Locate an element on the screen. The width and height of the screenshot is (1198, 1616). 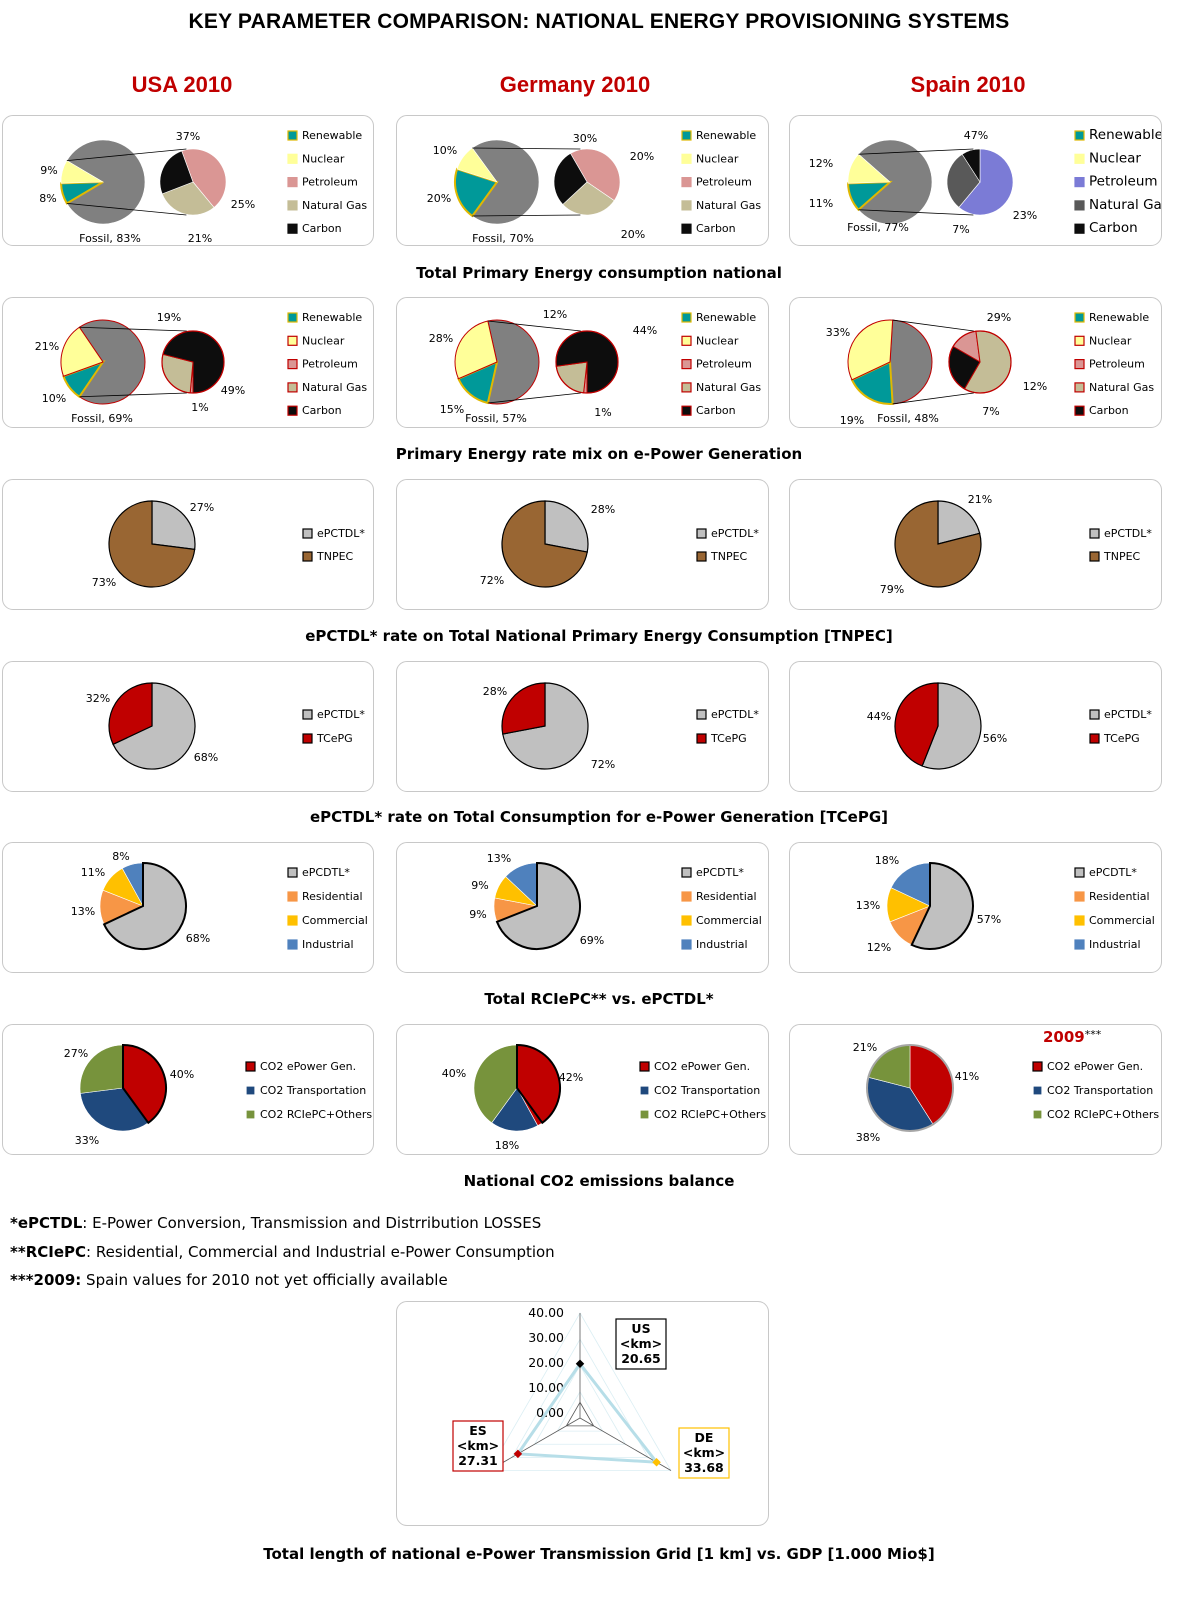
data-label-petroleum: 47% is located at coordinates (976, 135).